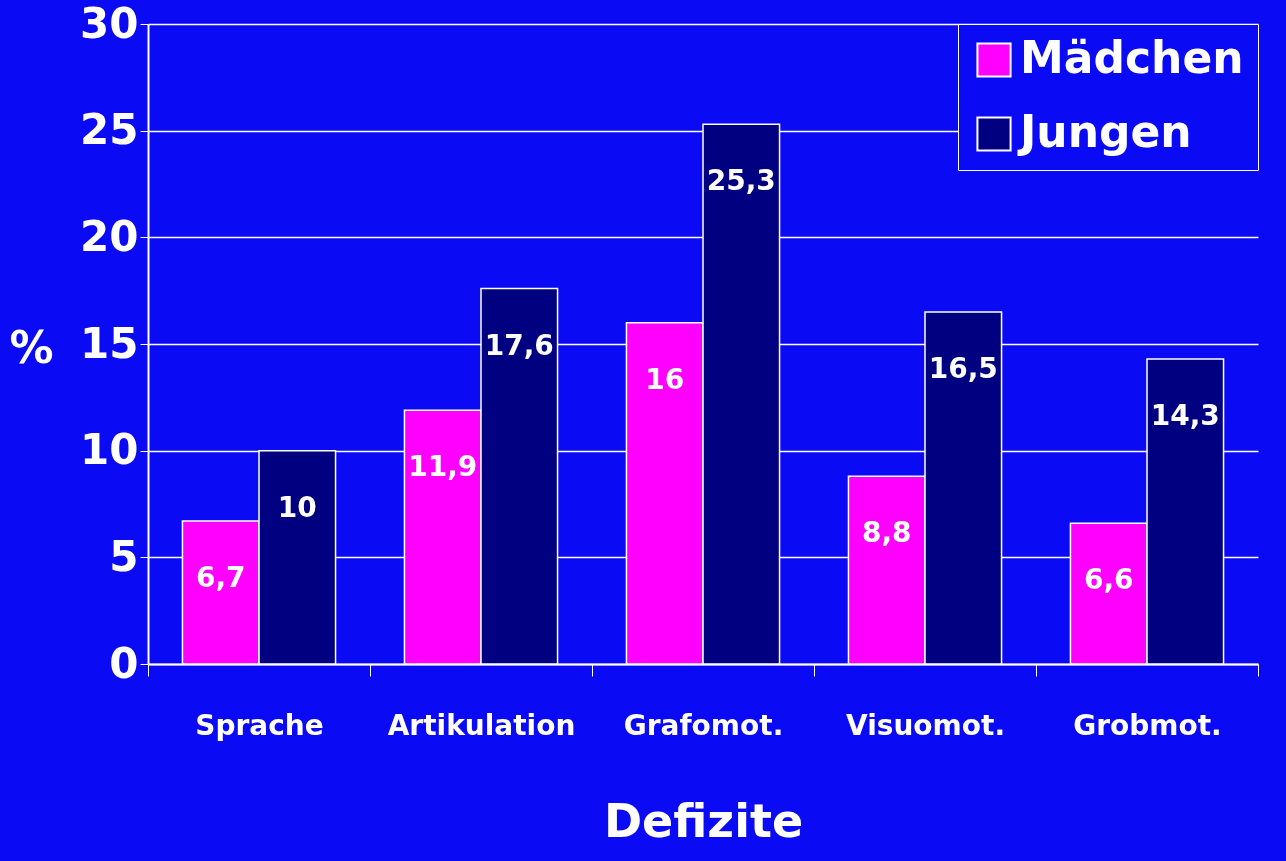 Image resolution: width=1286 pixels, height=861 pixels. What do you see at coordinates (220, 578) in the screenshot?
I see `data-label: 6,7` at bounding box center [220, 578].